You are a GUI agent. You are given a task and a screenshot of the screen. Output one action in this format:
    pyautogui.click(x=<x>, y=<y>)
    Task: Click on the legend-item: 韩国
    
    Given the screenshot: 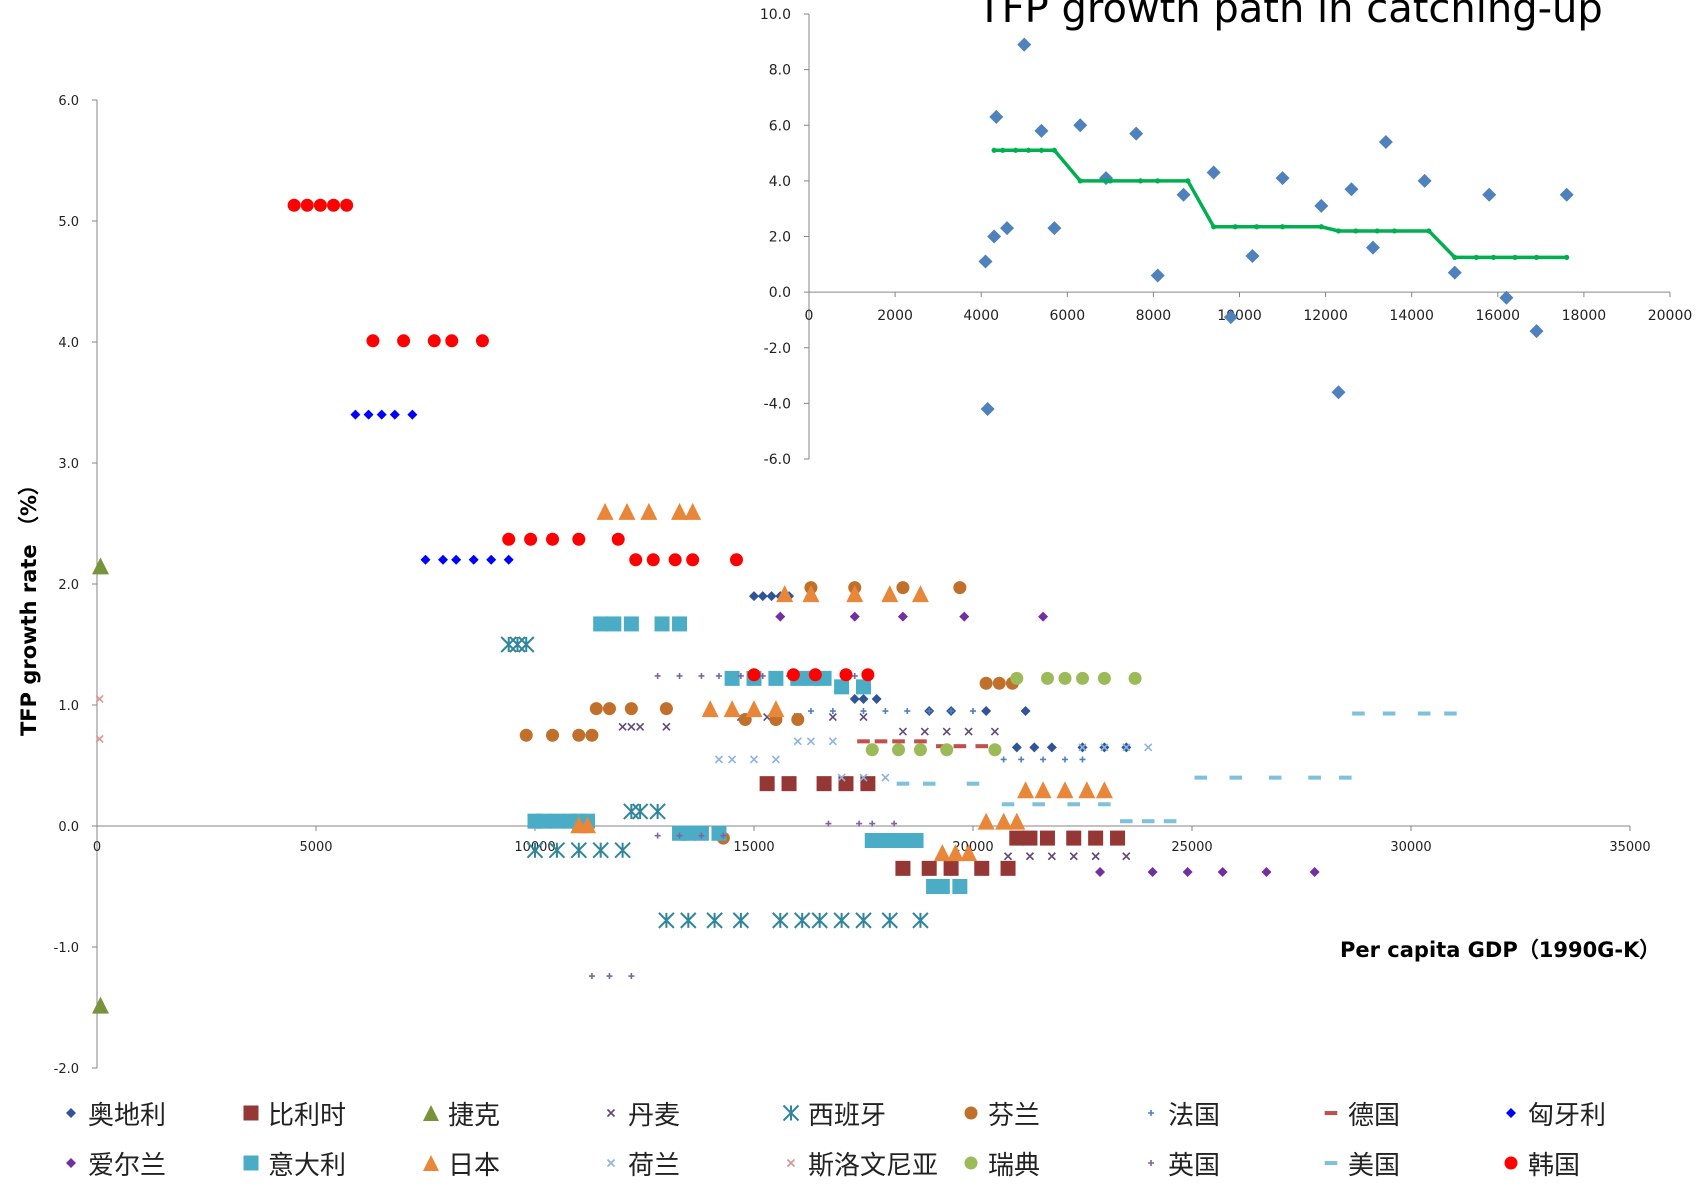 What is the action you would take?
    pyautogui.click(x=1590, y=1163)
    